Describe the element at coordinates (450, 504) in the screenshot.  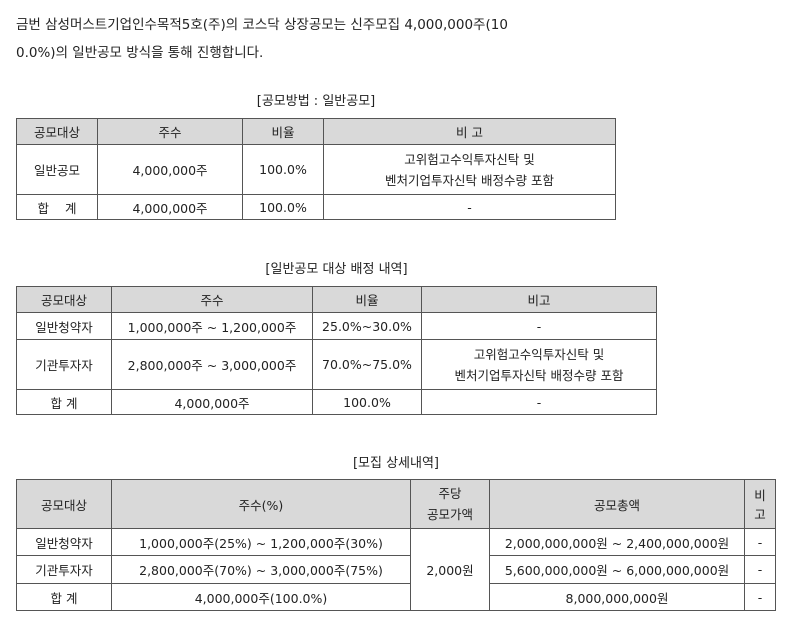
I see `header-price: 주당 공모가액` at that location.